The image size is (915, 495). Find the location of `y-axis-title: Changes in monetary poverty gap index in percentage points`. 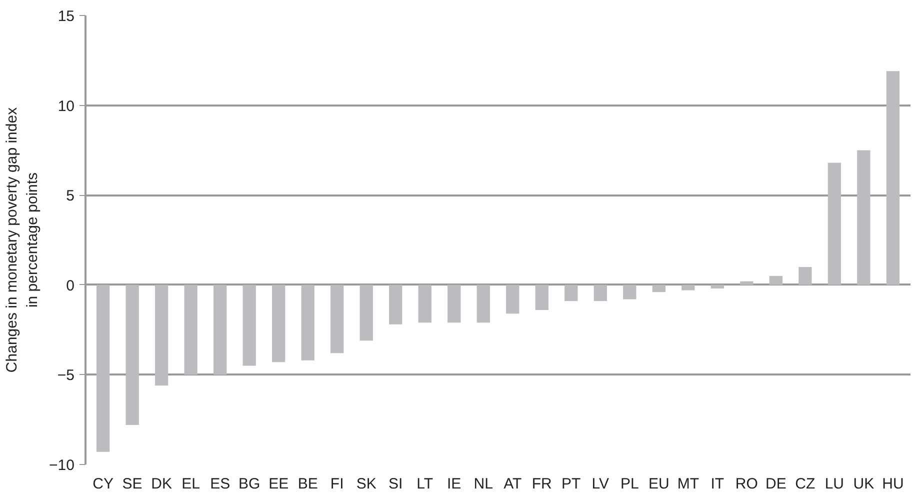

y-axis-title: Changes in monetary poverty gap index in percentage points is located at coordinates (23, 239).